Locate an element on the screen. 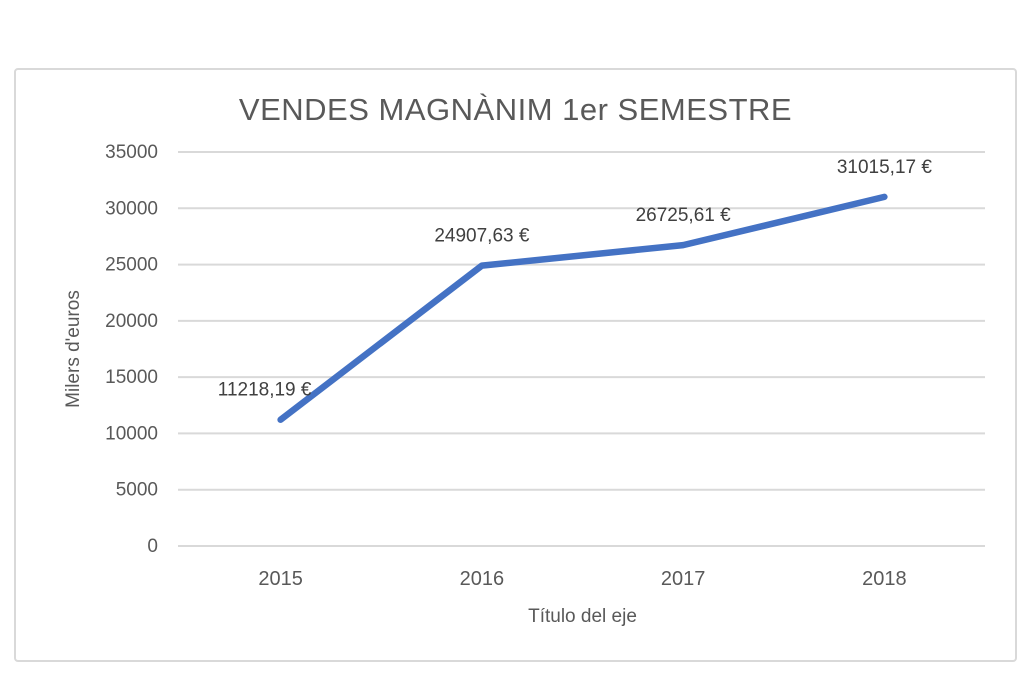 The image size is (1034, 675). data-label: 31015,17 € is located at coordinates (885, 167).